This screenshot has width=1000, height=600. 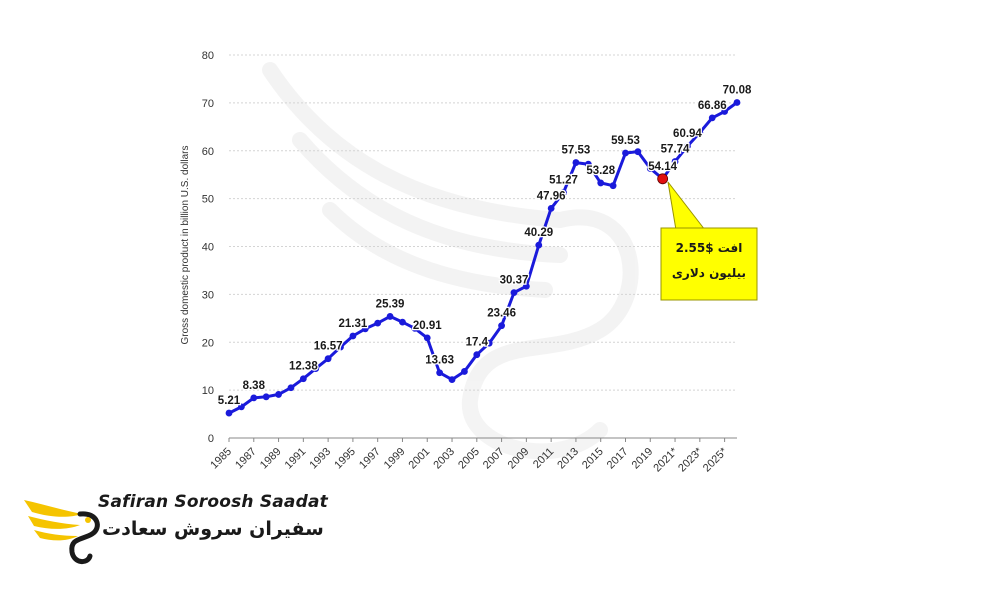 What do you see at coordinates (390, 304) in the screenshot?
I see `data-label: 25.39` at bounding box center [390, 304].